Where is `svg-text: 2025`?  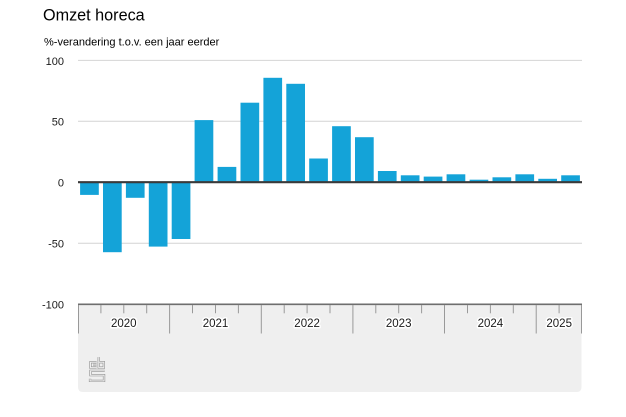
svg-text: 2025 is located at coordinates (559, 324).